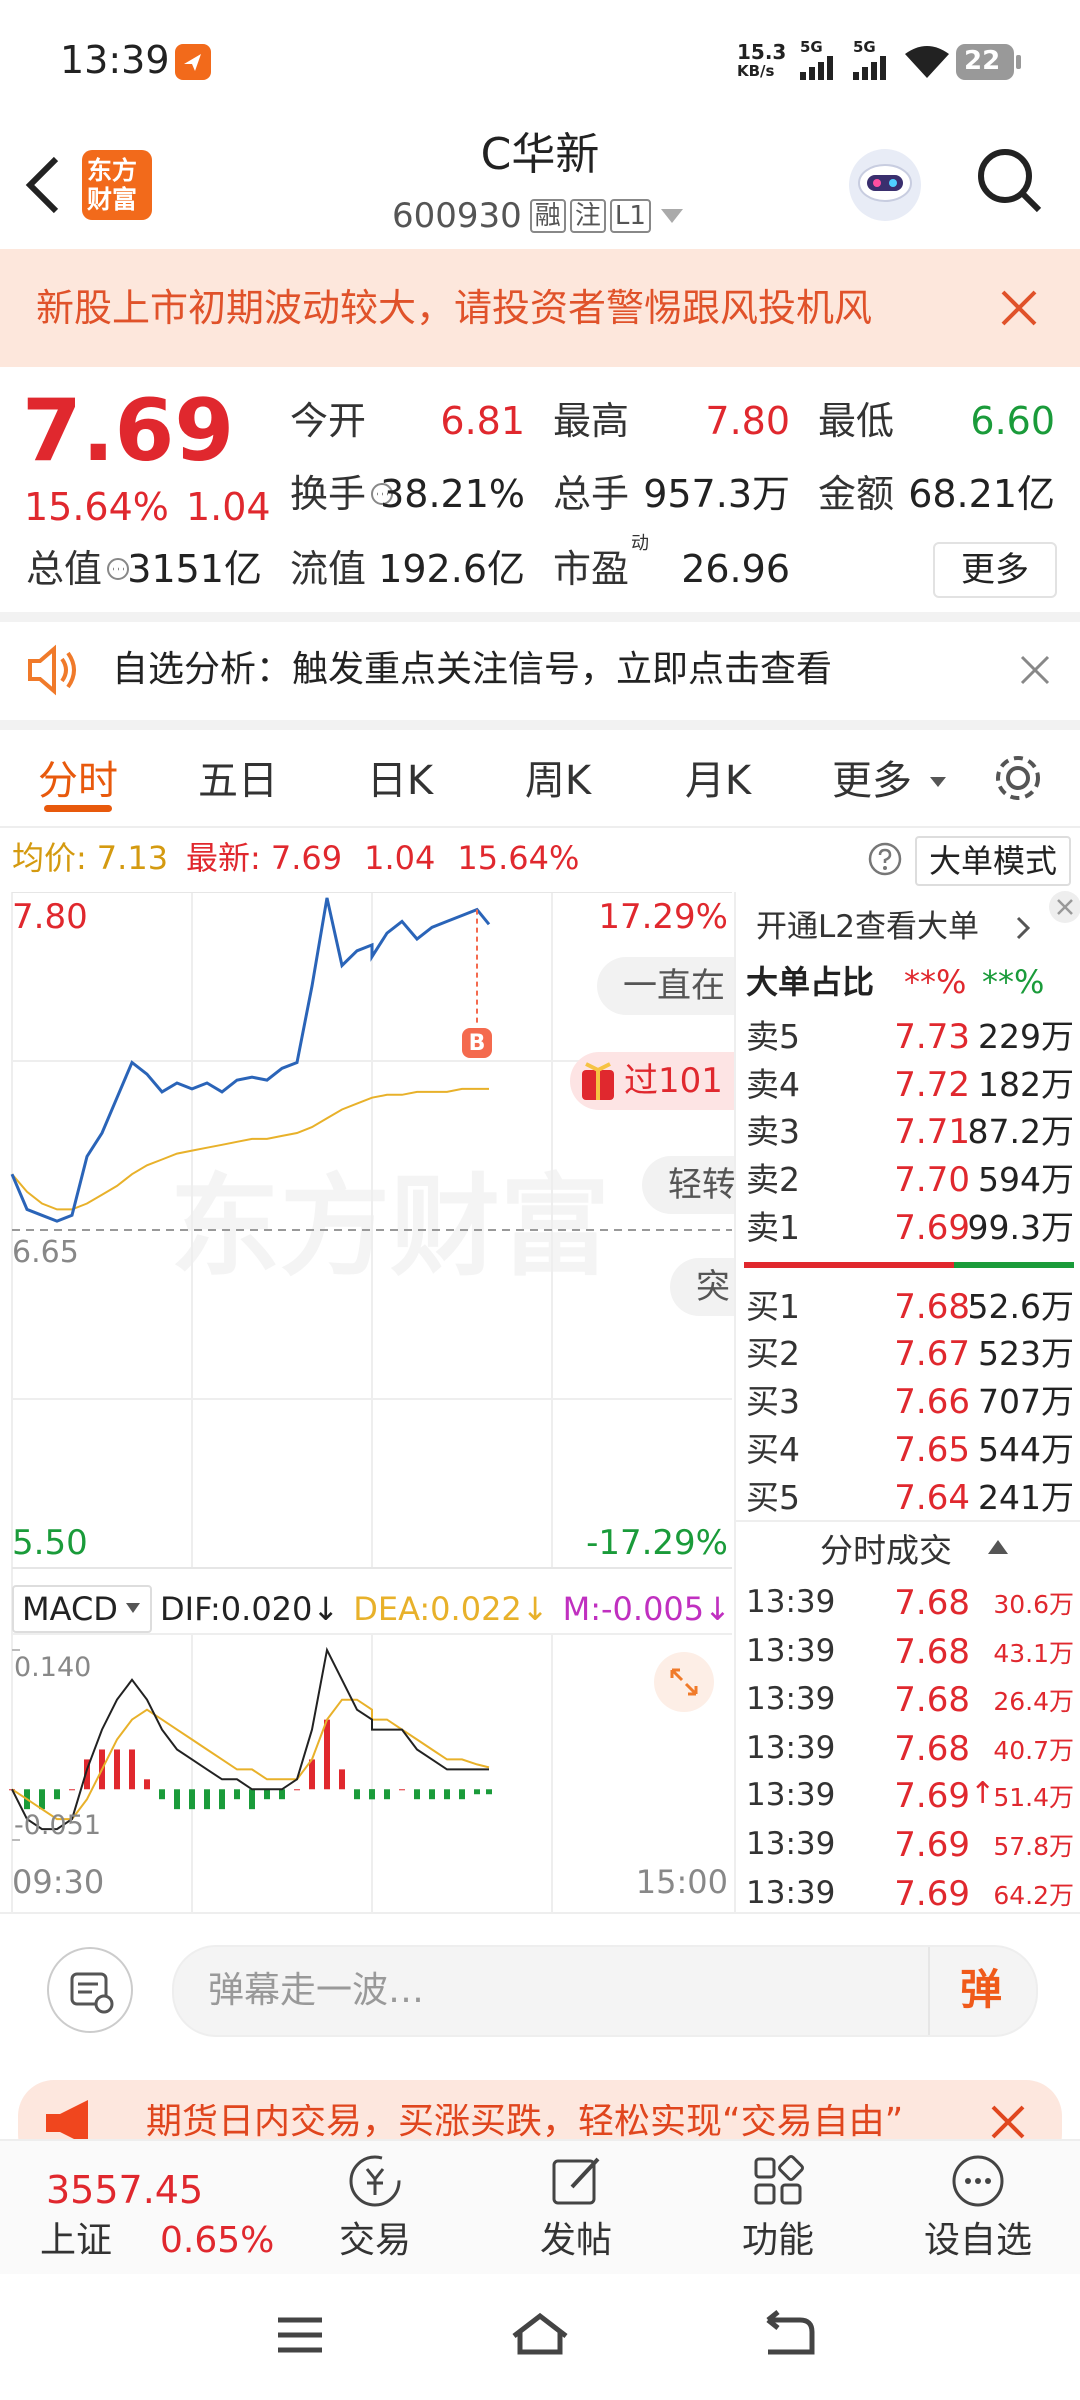 The width and height of the screenshot is (1080, 2400). What do you see at coordinates (1033, 1604) in the screenshot?
I see `trade-volume: 30.6万` at bounding box center [1033, 1604].